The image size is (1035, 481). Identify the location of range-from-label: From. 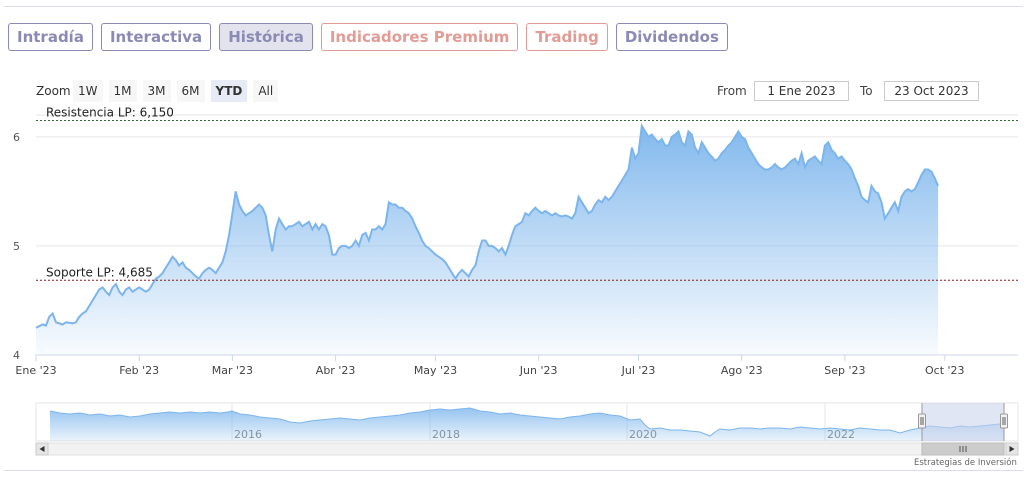
(732, 91).